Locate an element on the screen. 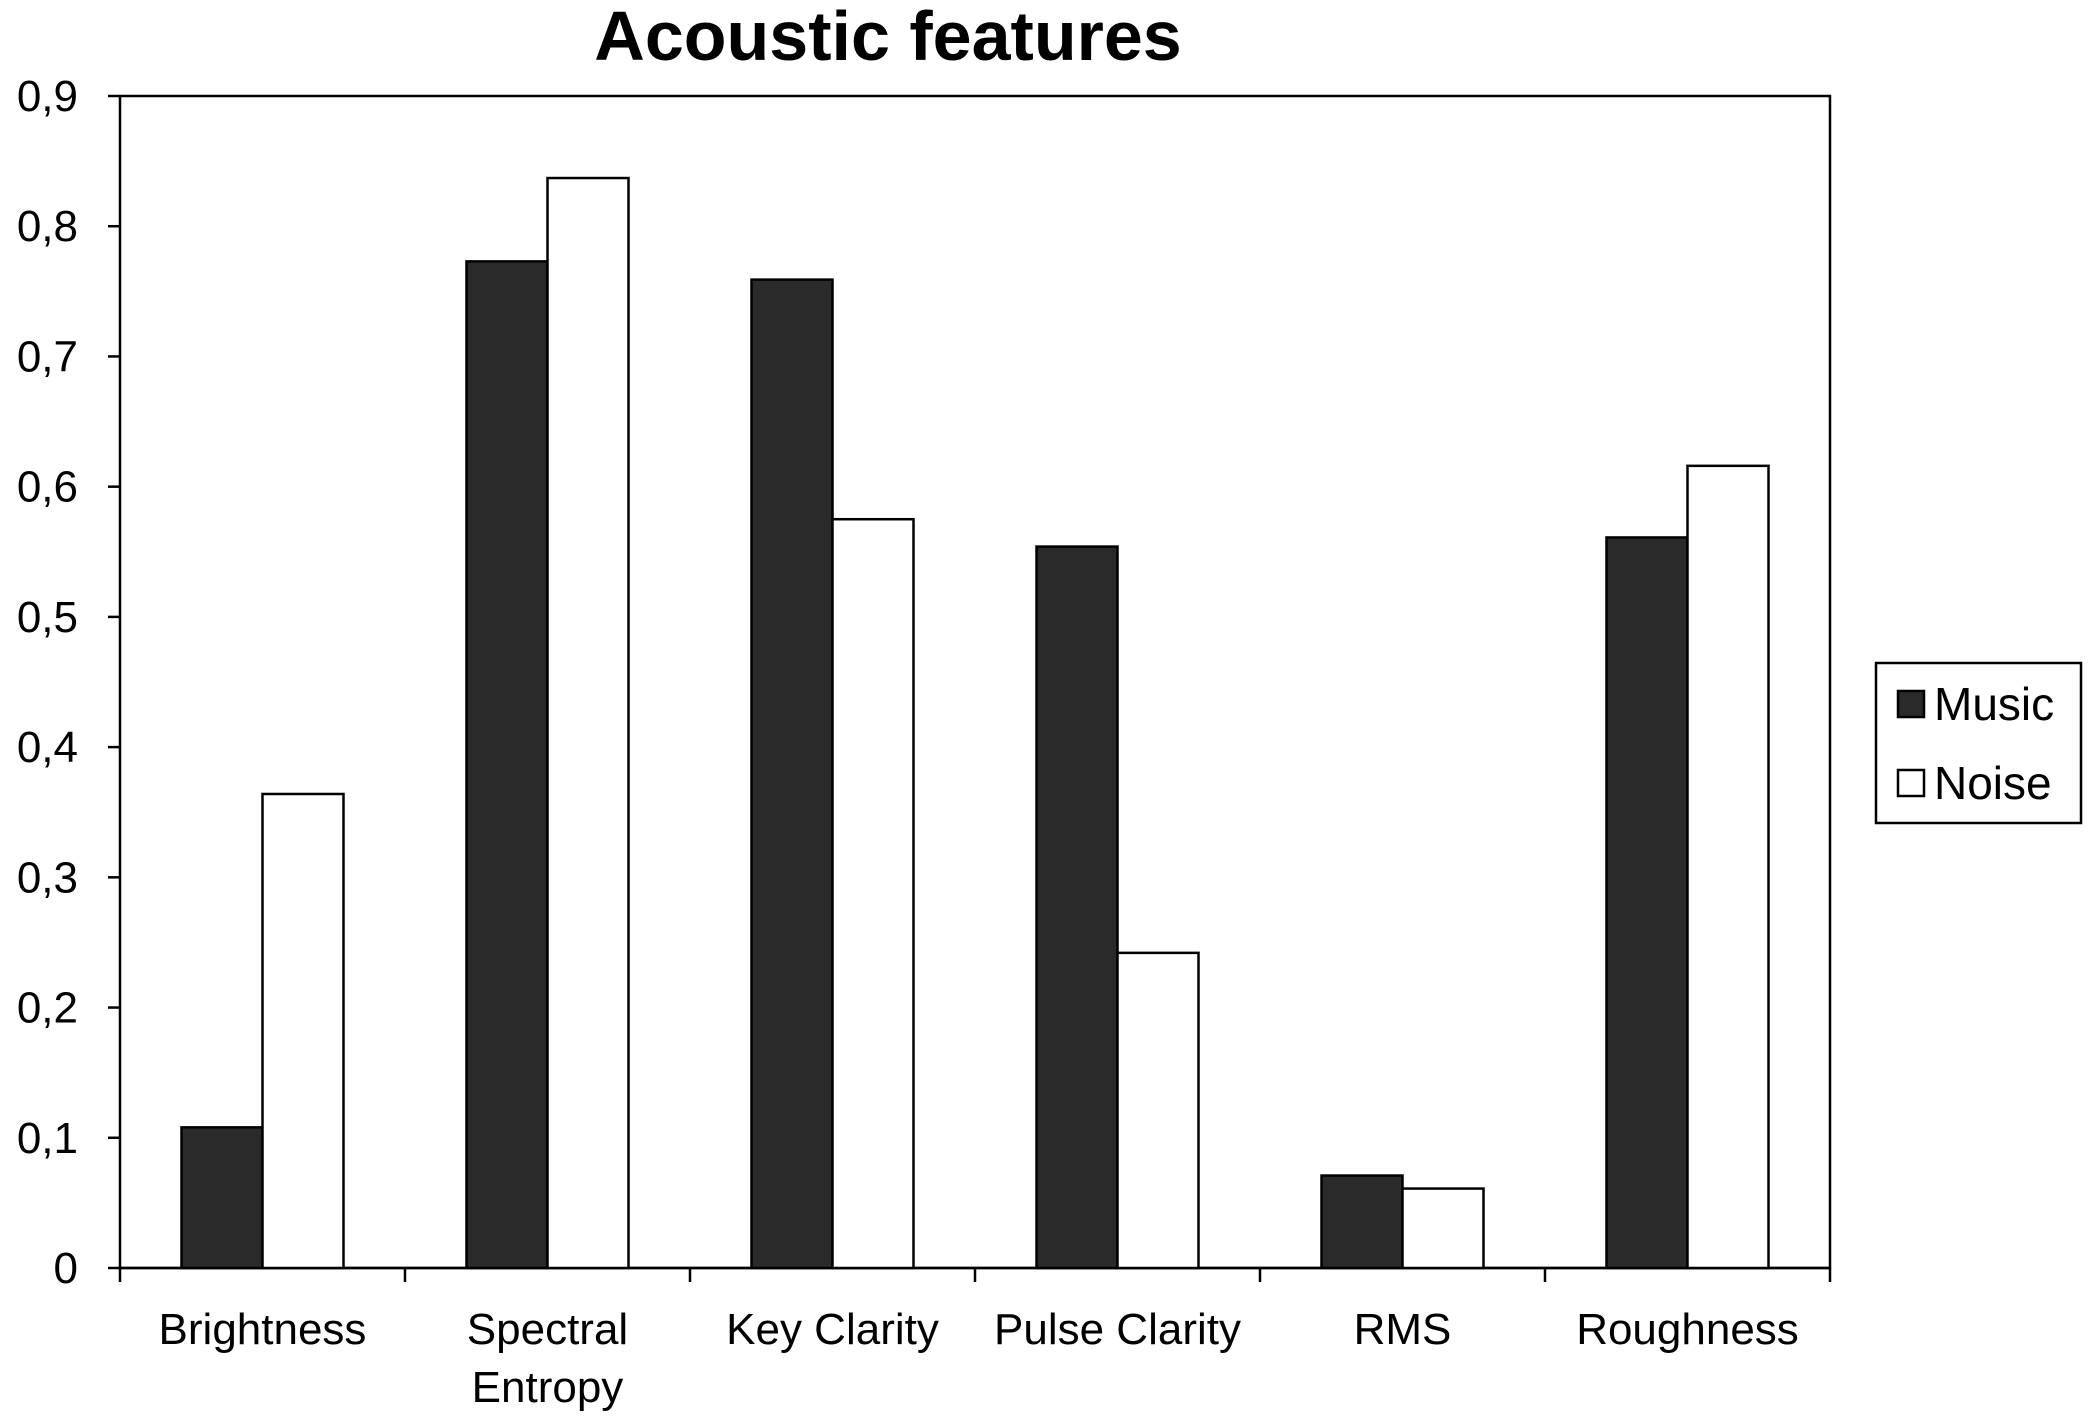 The height and width of the screenshot is (1427, 2091). x-category-label: RMS is located at coordinates (1403, 1329).